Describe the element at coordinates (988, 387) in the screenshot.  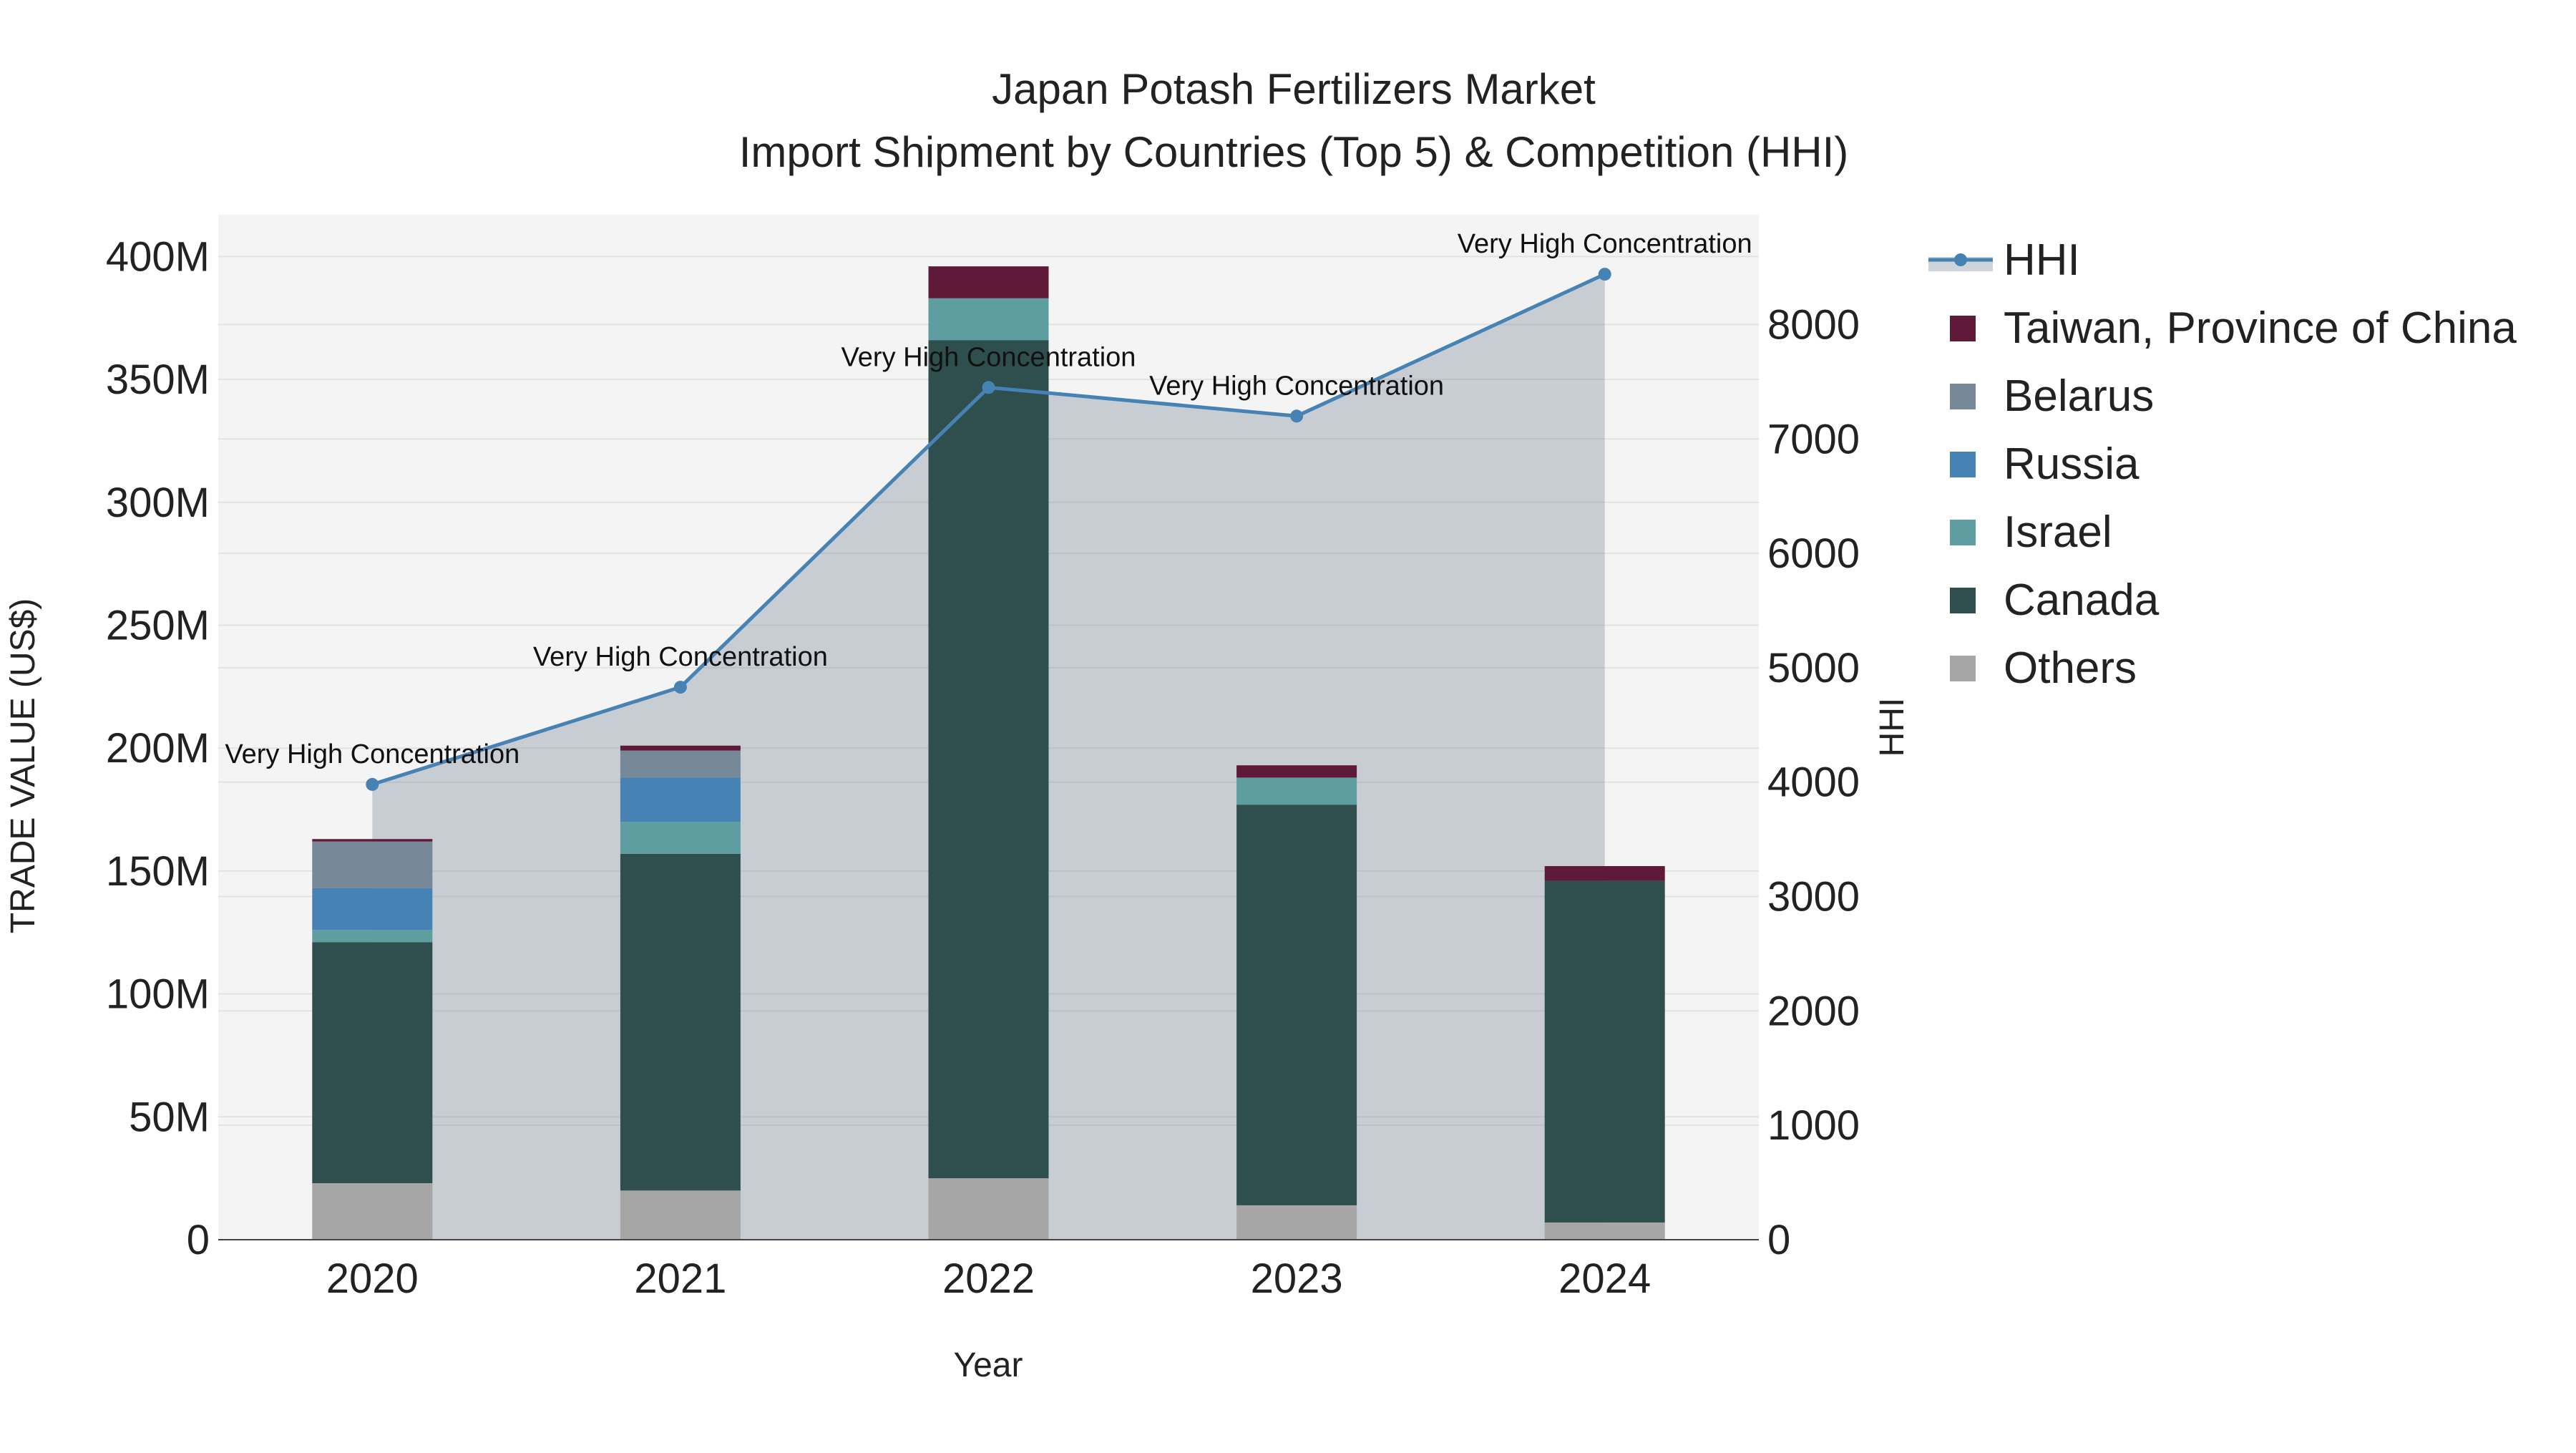
I see `hhi-point-2022` at that location.